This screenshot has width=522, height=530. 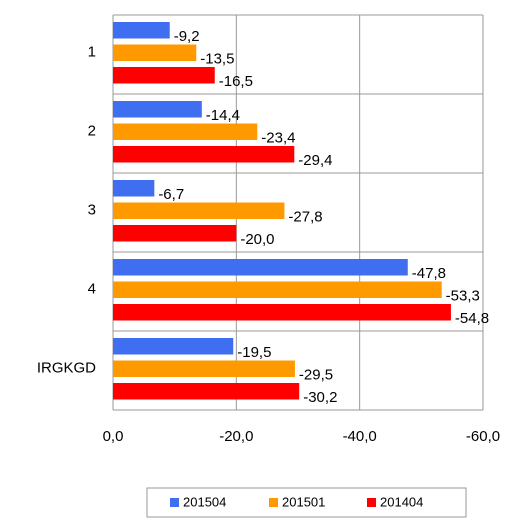 What do you see at coordinates (401, 501) in the screenshot?
I see `legend-label: 201404` at bounding box center [401, 501].